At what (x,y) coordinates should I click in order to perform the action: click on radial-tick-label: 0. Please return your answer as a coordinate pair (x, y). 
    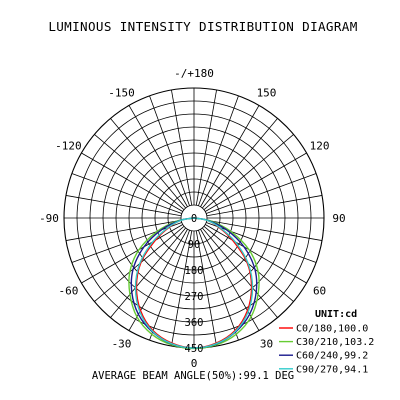
    Looking at the image, I should click on (194, 219).